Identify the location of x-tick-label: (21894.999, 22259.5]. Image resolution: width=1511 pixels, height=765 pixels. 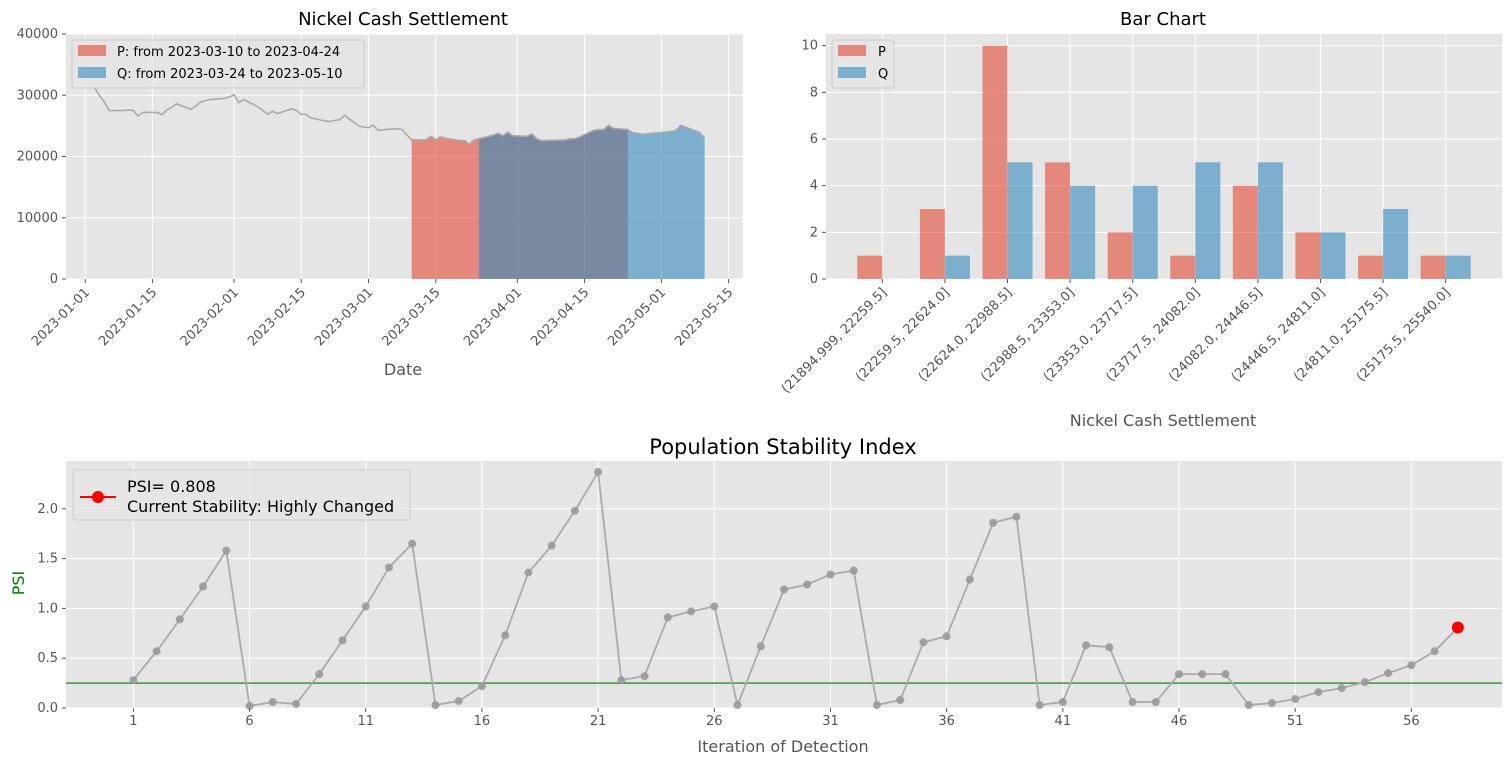
(834, 340).